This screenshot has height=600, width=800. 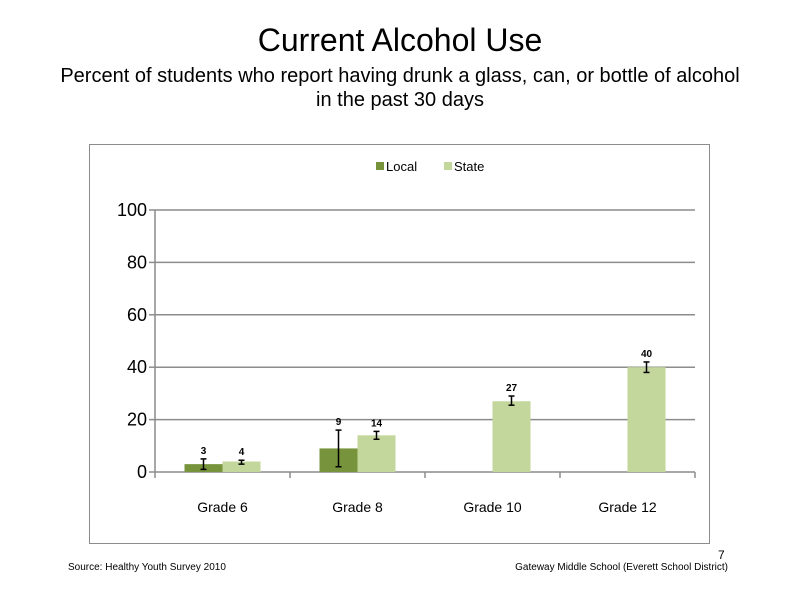 What do you see at coordinates (137, 367) in the screenshot?
I see `y-tick-label: 40` at bounding box center [137, 367].